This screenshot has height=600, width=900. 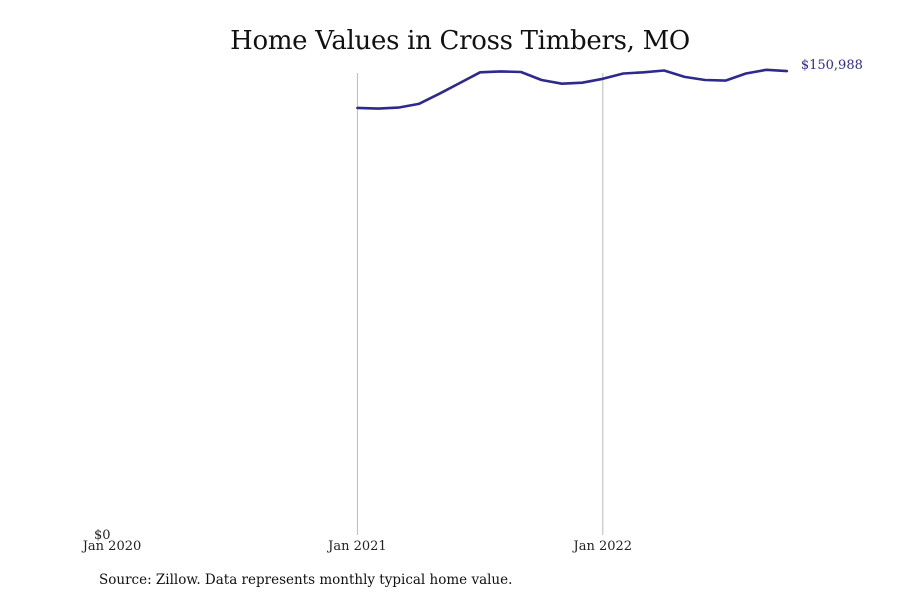 I want to click on x-tick-label: Jan 2020, so click(x=111, y=546).